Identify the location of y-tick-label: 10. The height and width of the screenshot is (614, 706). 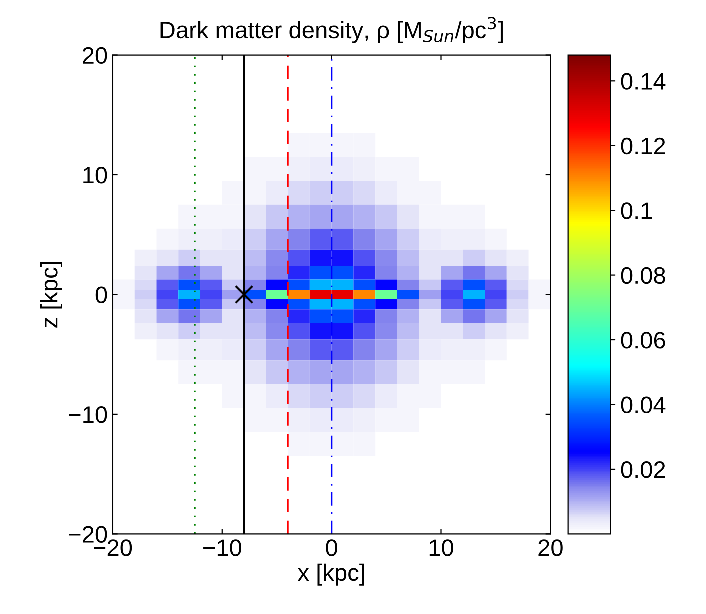
(96, 175).